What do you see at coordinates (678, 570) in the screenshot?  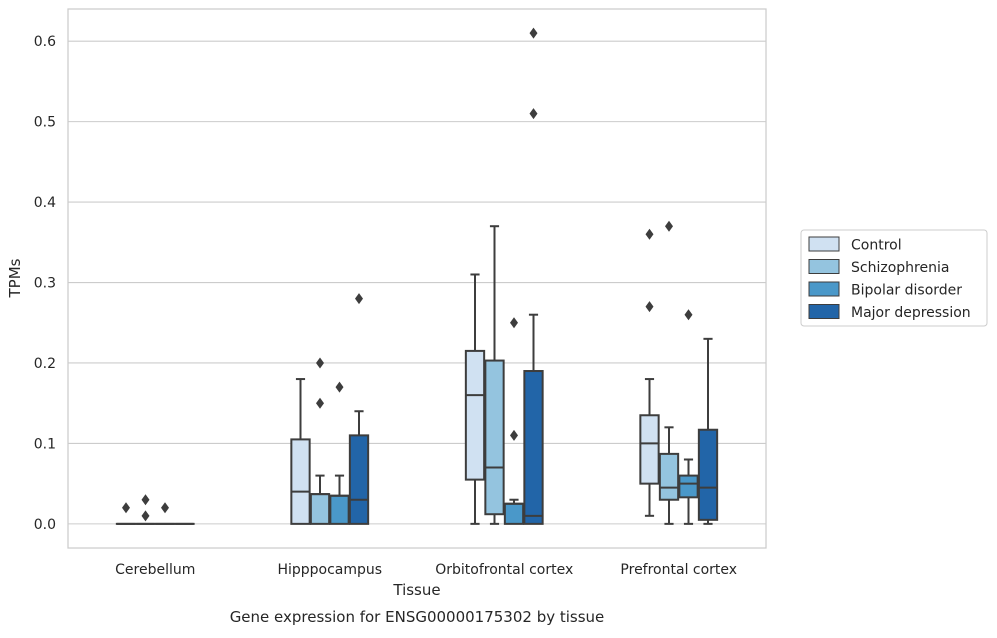 I see `x-tick-label: Prefrontal cortex` at bounding box center [678, 570].